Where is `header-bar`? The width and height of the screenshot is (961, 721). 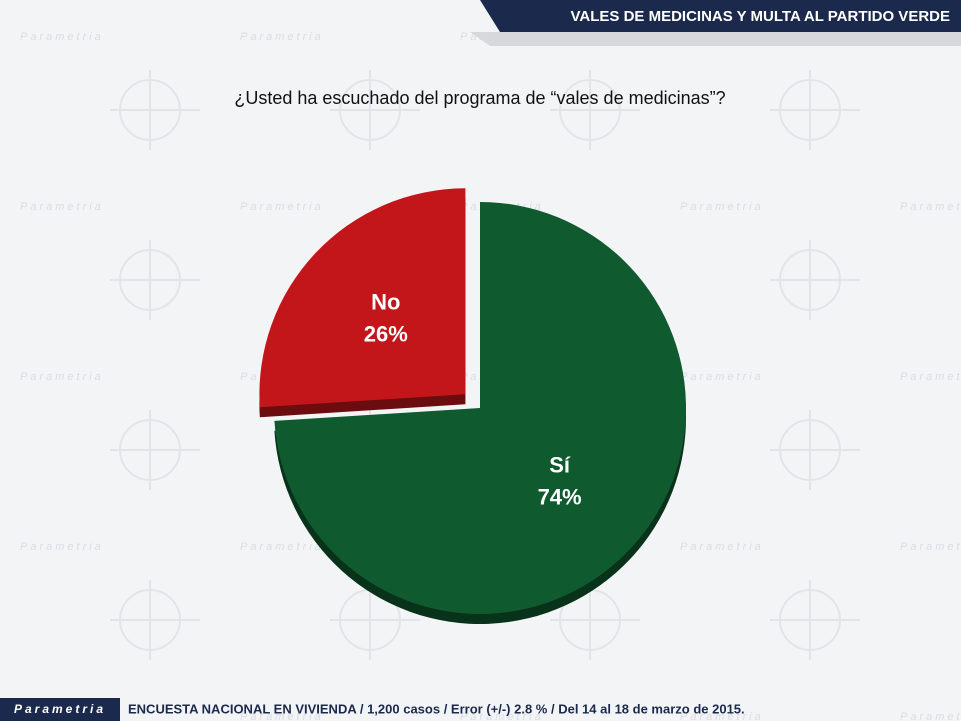
header-bar is located at coordinates (720, 16).